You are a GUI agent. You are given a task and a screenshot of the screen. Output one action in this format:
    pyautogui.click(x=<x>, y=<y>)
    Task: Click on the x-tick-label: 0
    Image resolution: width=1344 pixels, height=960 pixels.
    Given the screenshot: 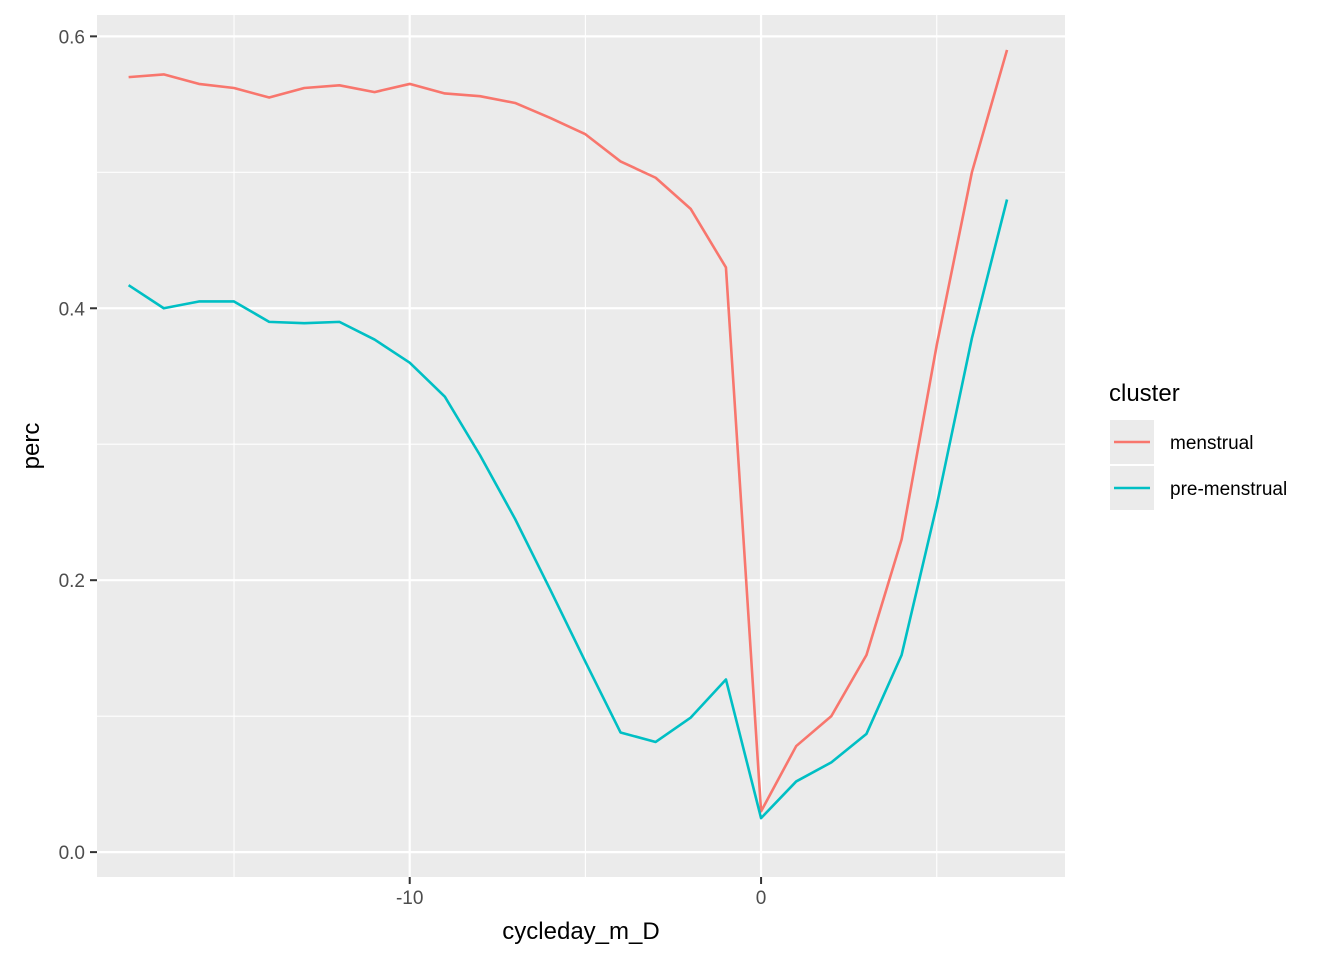 What is the action you would take?
    pyautogui.click(x=761, y=898)
    